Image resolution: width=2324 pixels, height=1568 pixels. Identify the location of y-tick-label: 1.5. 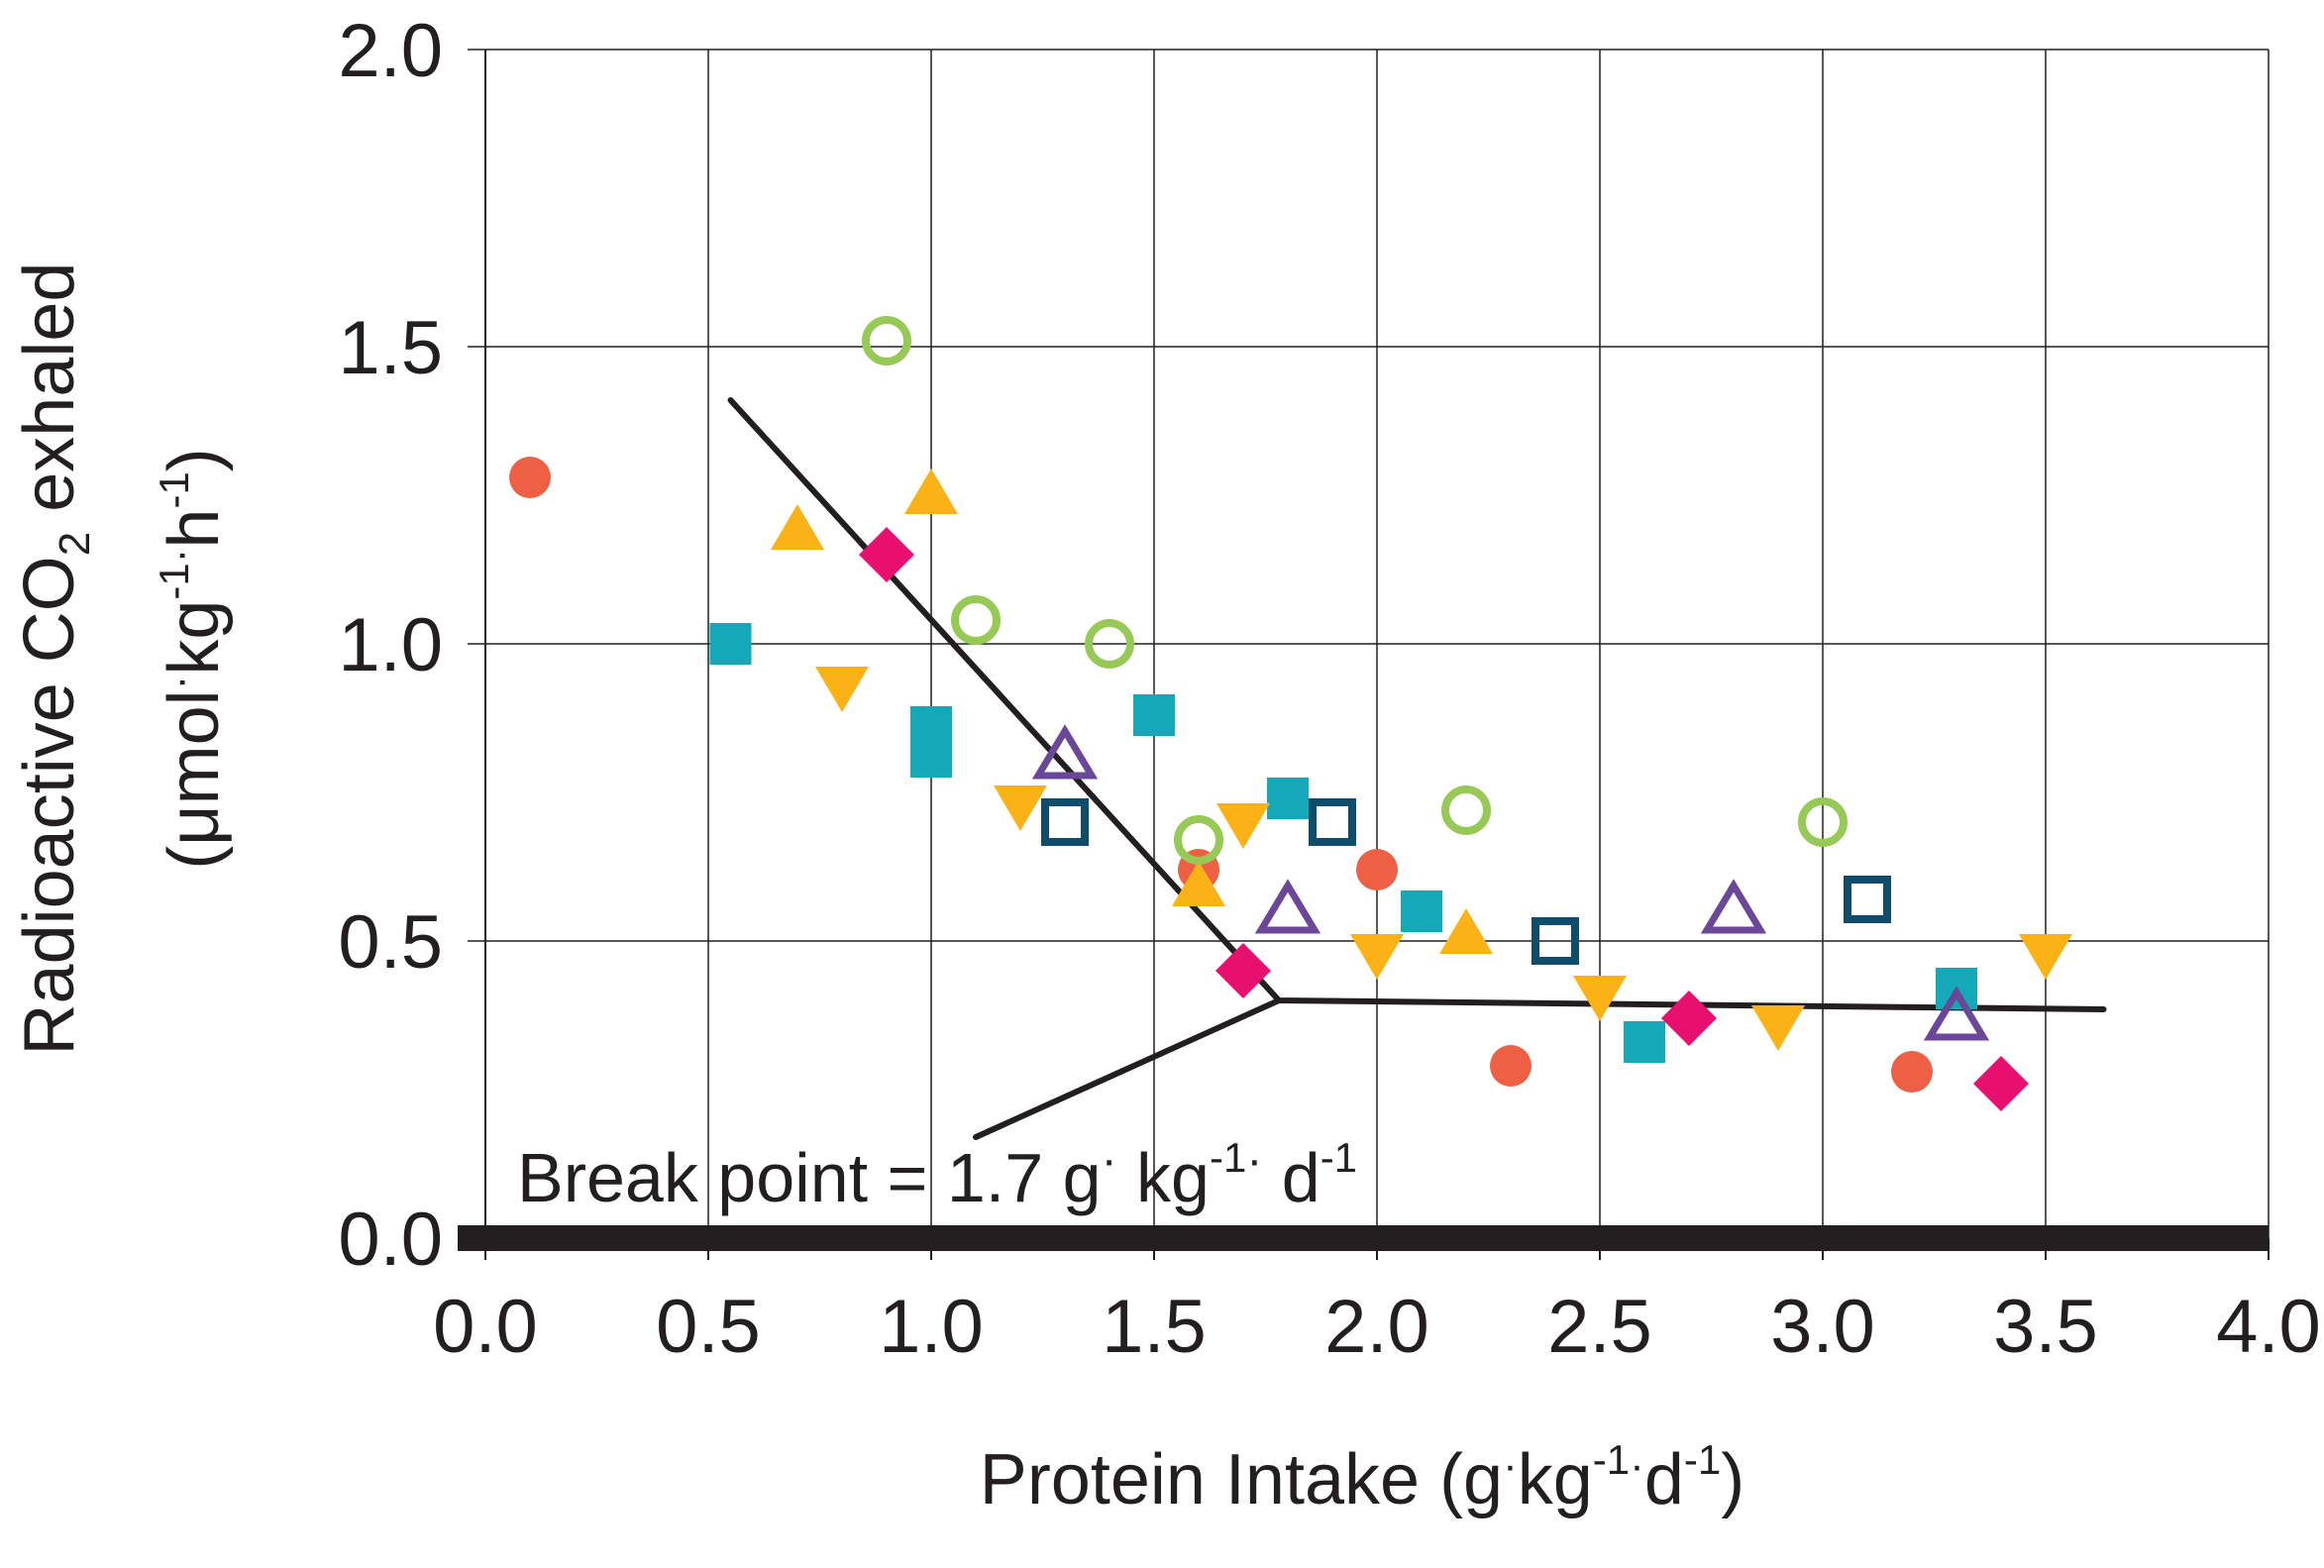
(391, 348).